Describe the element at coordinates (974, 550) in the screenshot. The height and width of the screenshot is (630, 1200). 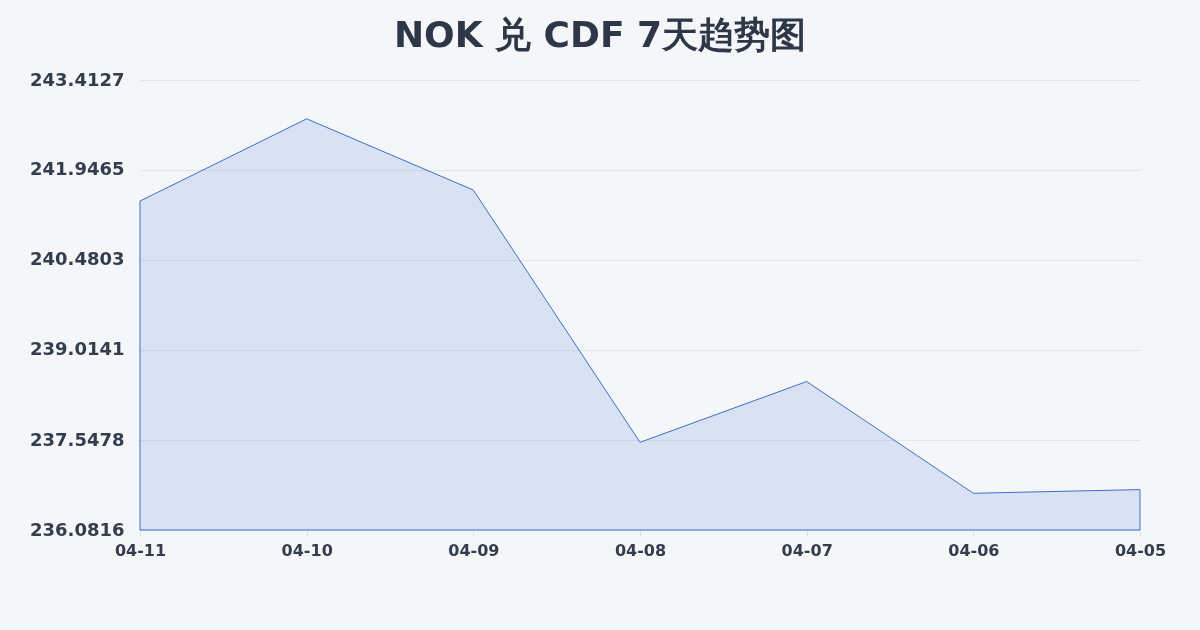
I see `x-tick-label: 04-06` at that location.